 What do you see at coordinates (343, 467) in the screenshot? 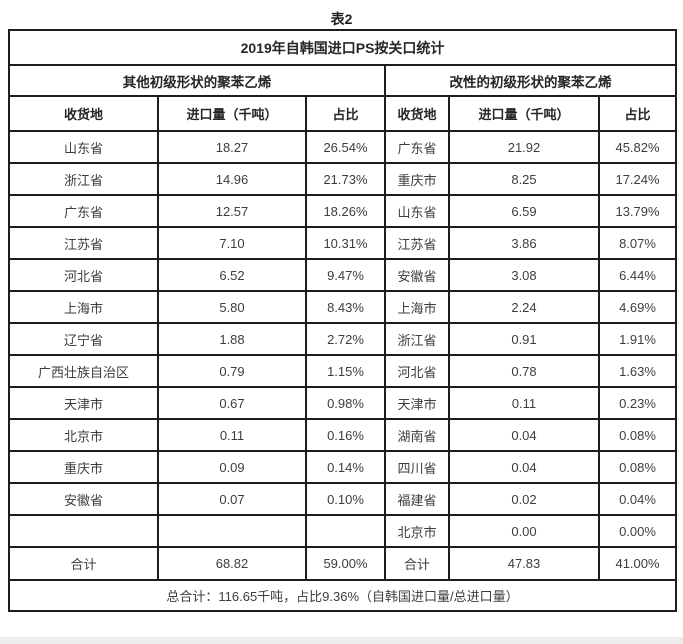
I see `table-row: 重庆市 0.09 0.14% 四川省 0.04 0.08%` at bounding box center [343, 467].